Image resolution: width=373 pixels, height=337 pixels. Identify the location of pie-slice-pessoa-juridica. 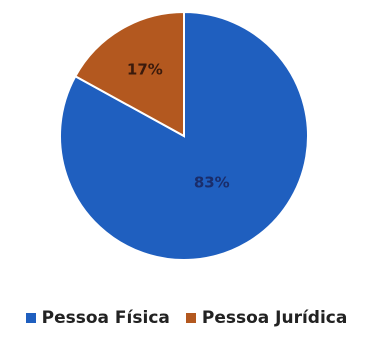
(129, 74).